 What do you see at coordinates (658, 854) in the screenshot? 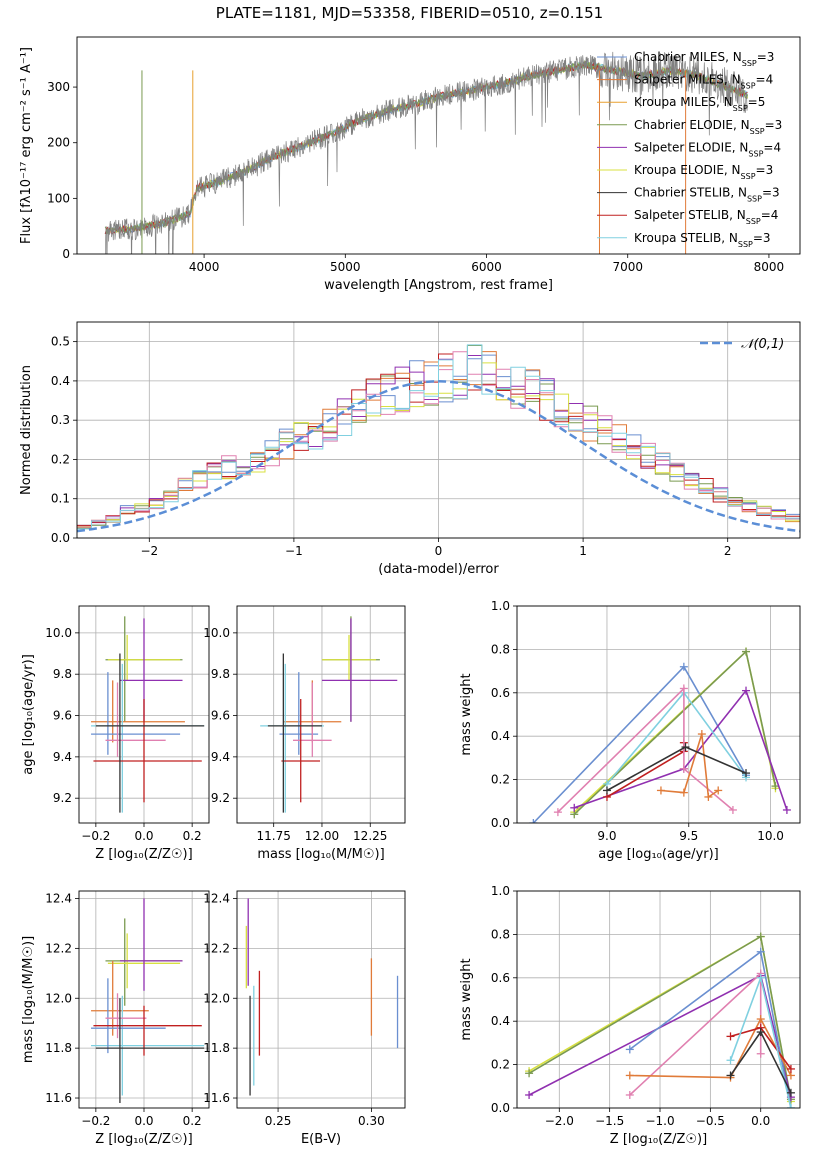
I see `x-axis-label: age [log₁₀(age/yr)]` at bounding box center [658, 854].